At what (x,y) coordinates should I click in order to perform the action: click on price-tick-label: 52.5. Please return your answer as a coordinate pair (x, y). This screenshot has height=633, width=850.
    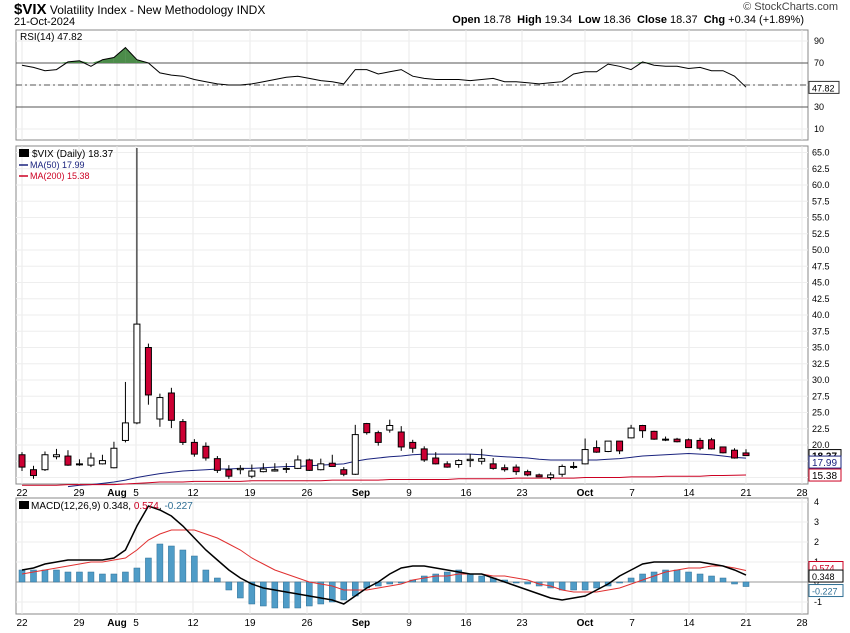
    Looking at the image, I should click on (821, 234).